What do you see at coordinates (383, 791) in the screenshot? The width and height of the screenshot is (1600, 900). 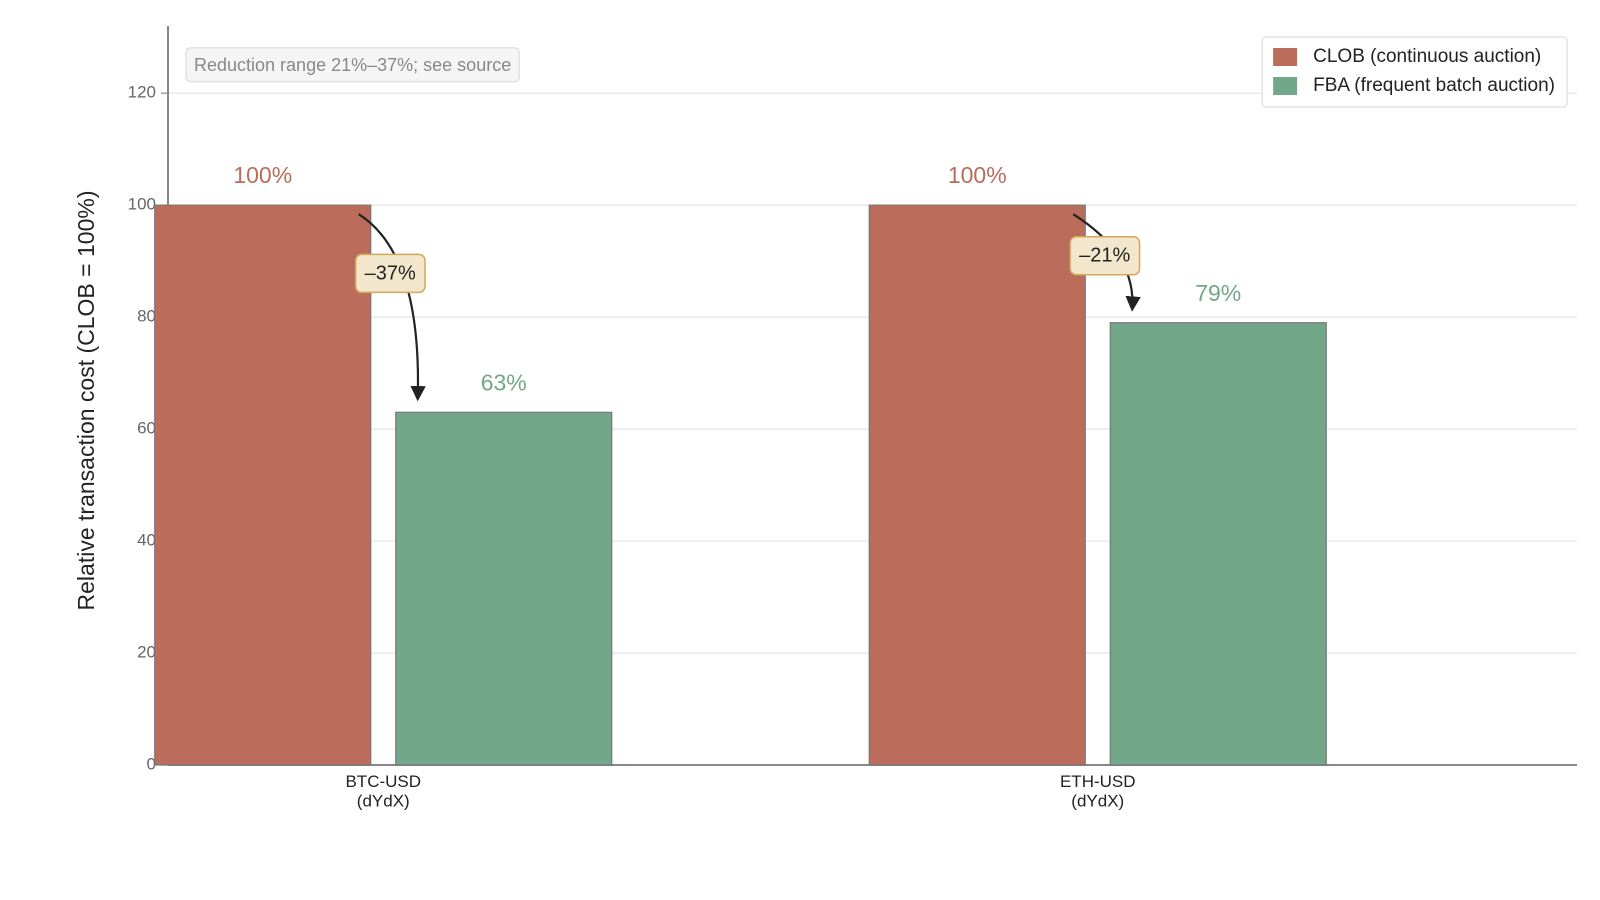 I see `x-tick-label: BTC-USD (dYdX)` at bounding box center [383, 791].